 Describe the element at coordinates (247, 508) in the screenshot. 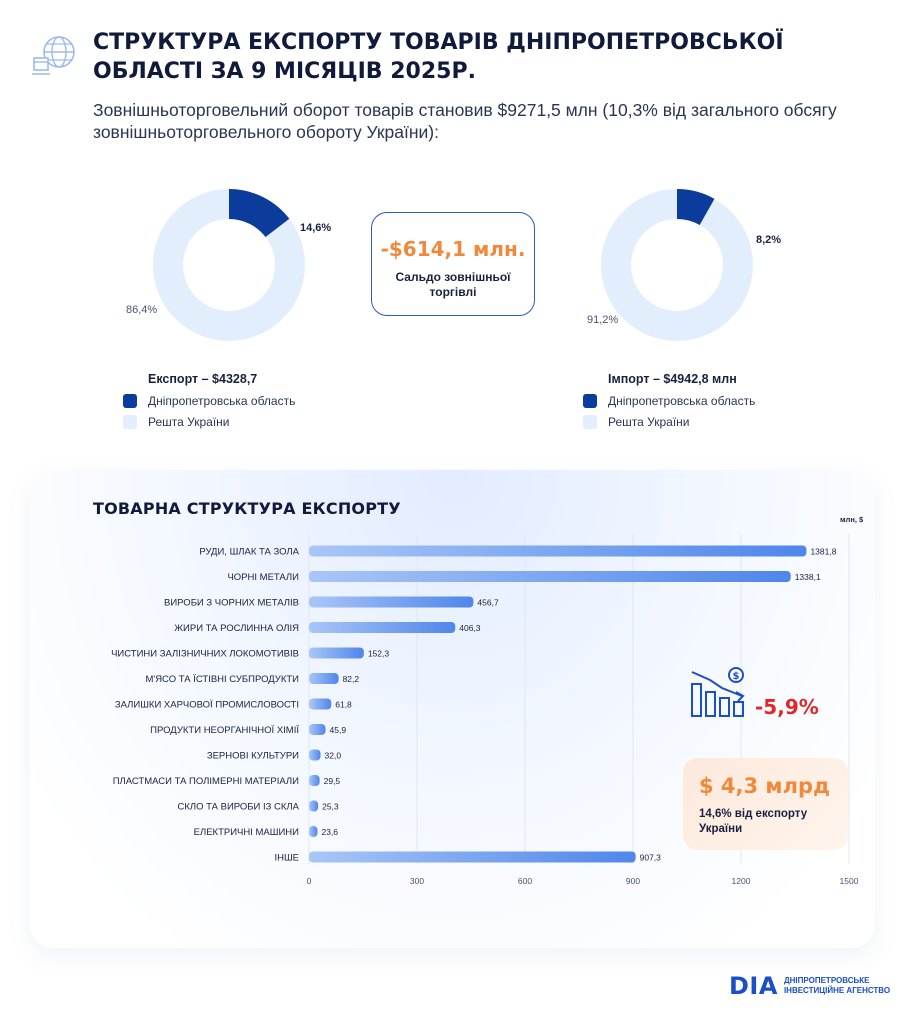

I see `chart-title: ТОВАРНА СТРУКТУРА ЕКСПОРТУ` at that location.